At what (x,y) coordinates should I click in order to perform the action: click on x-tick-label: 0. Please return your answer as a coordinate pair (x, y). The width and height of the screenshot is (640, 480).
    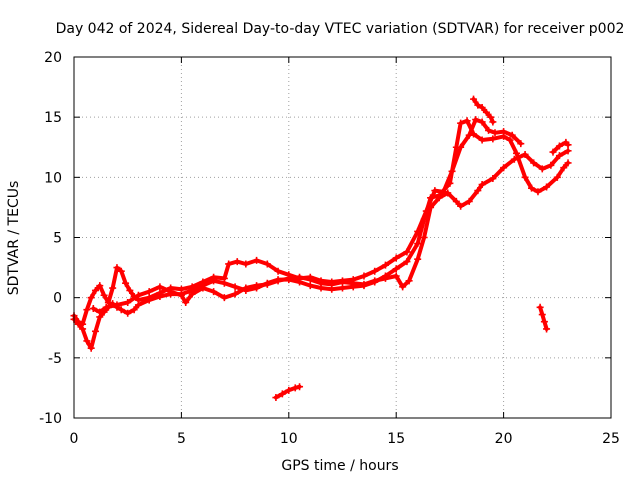
    Looking at the image, I should click on (74, 439).